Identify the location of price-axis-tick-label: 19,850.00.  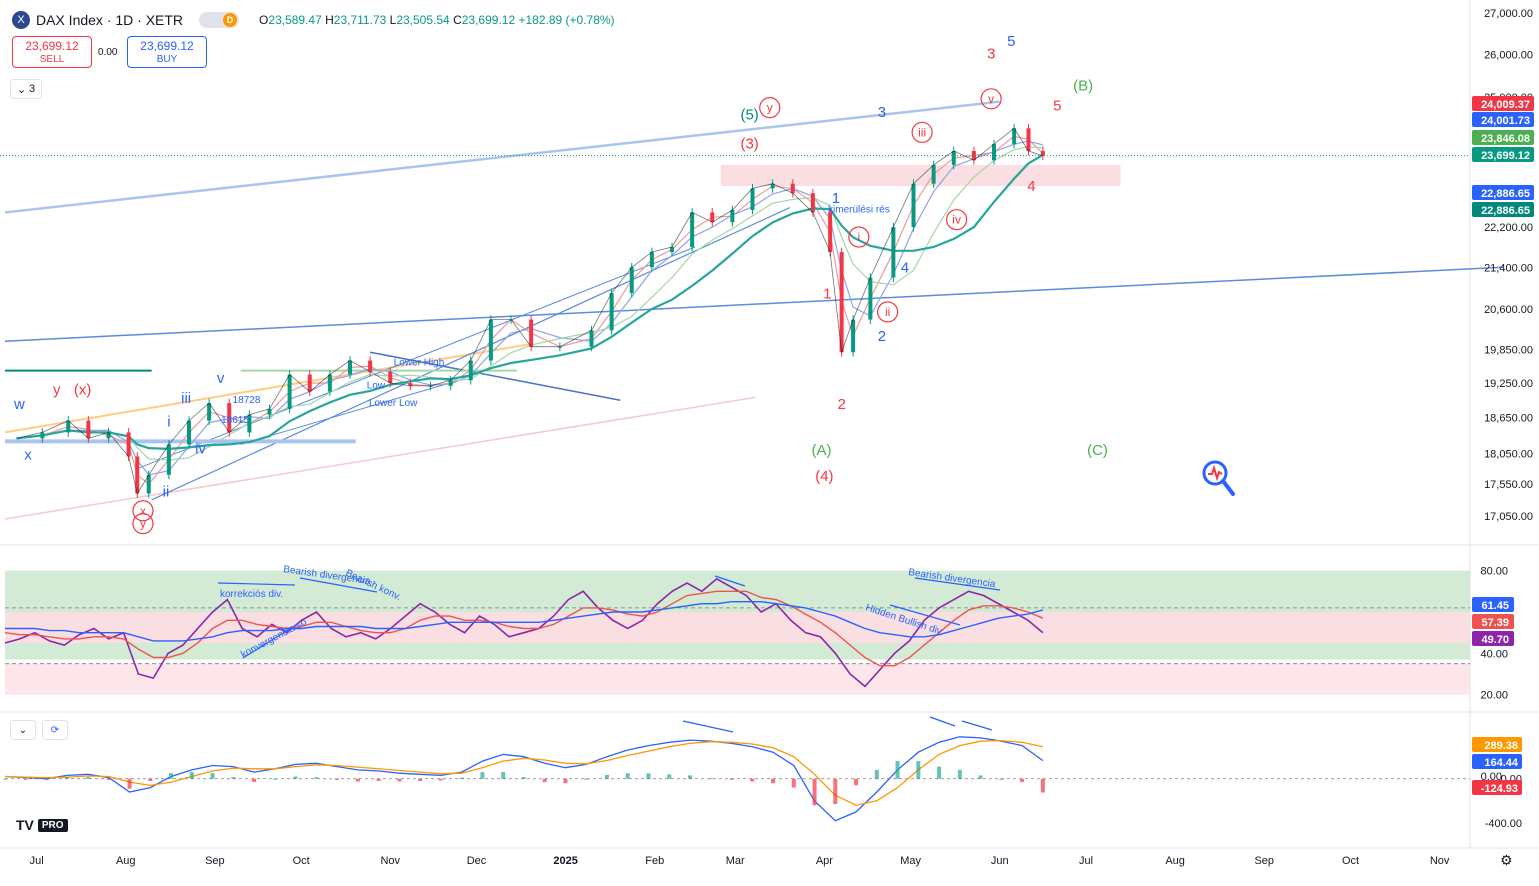
(1508, 350).